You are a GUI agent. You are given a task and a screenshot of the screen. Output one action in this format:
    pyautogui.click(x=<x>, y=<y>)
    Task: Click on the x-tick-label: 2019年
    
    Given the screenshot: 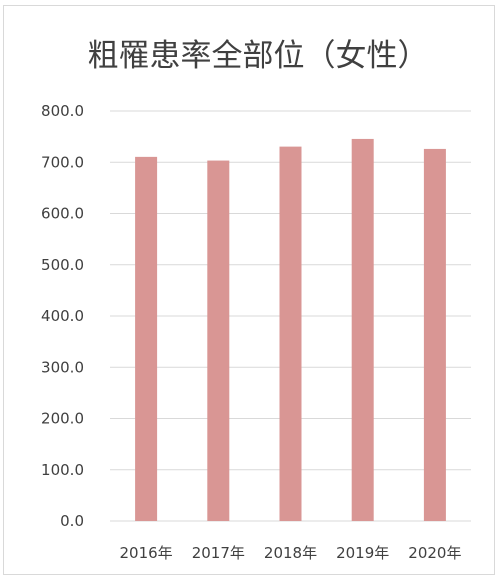 What is the action you would take?
    pyautogui.click(x=362, y=553)
    